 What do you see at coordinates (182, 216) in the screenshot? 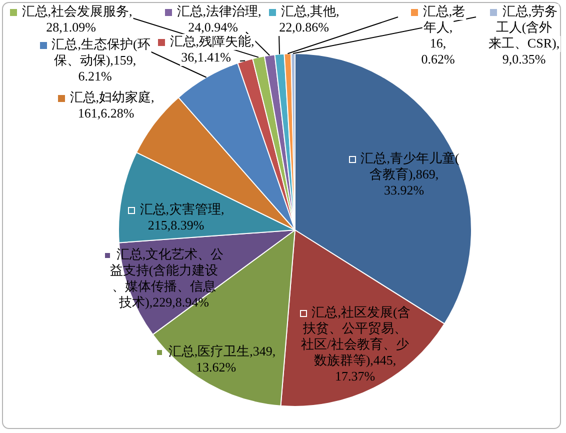
I see `legend-label: 汇总,灾害管理,215,8.39%` at bounding box center [182, 216].